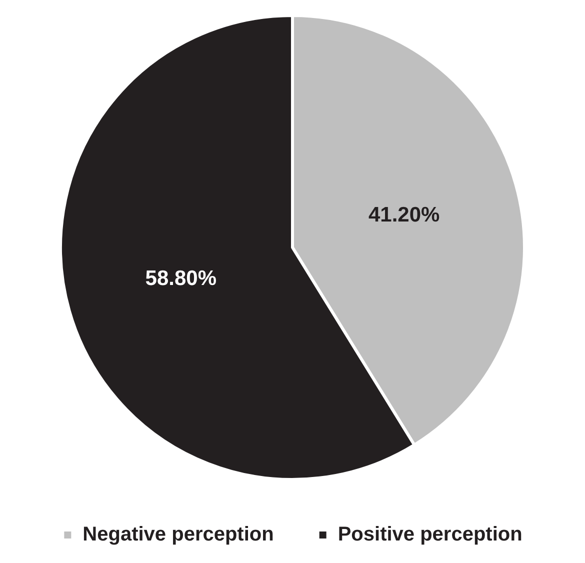 This screenshot has height=563, width=585. Describe the element at coordinates (430, 535) in the screenshot. I see `legend-label: Positive perception` at that location.